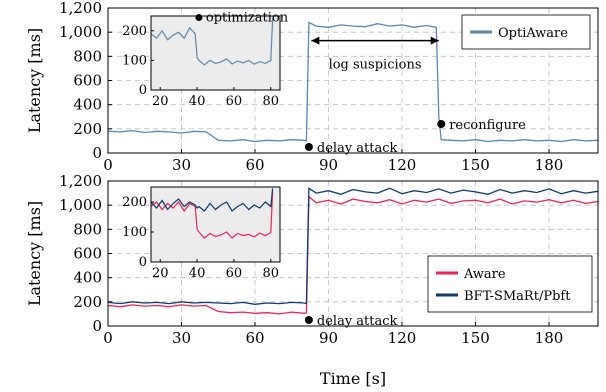 Image resolution: width=606 pixels, height=392 pixels. I want to click on annotation-label: reconfigure, so click(487, 125).